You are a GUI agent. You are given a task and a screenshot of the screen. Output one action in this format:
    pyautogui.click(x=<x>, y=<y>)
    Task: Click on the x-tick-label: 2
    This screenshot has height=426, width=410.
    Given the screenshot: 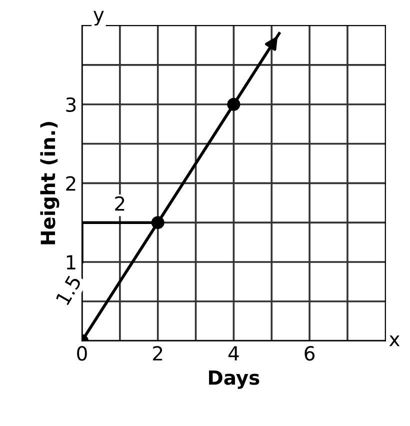 What is the action you would take?
    pyautogui.click(x=157, y=353)
    